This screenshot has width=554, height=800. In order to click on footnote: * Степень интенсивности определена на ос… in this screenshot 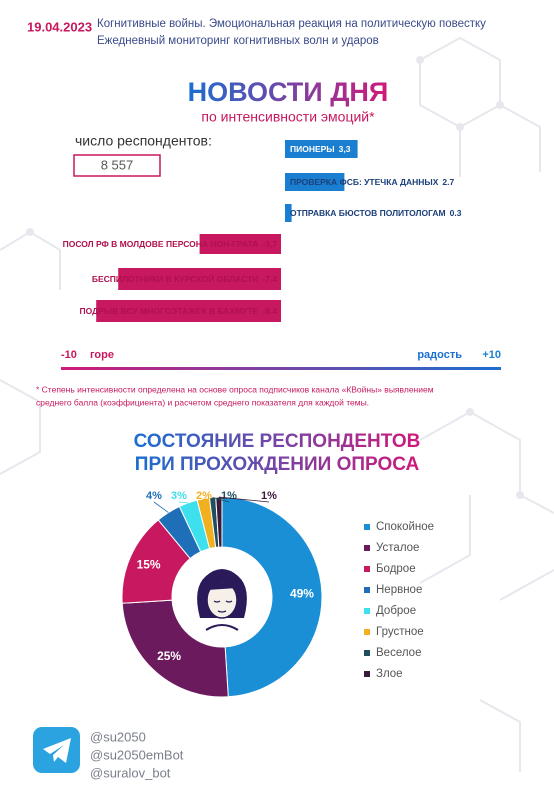, I will do `click(235, 389)`.